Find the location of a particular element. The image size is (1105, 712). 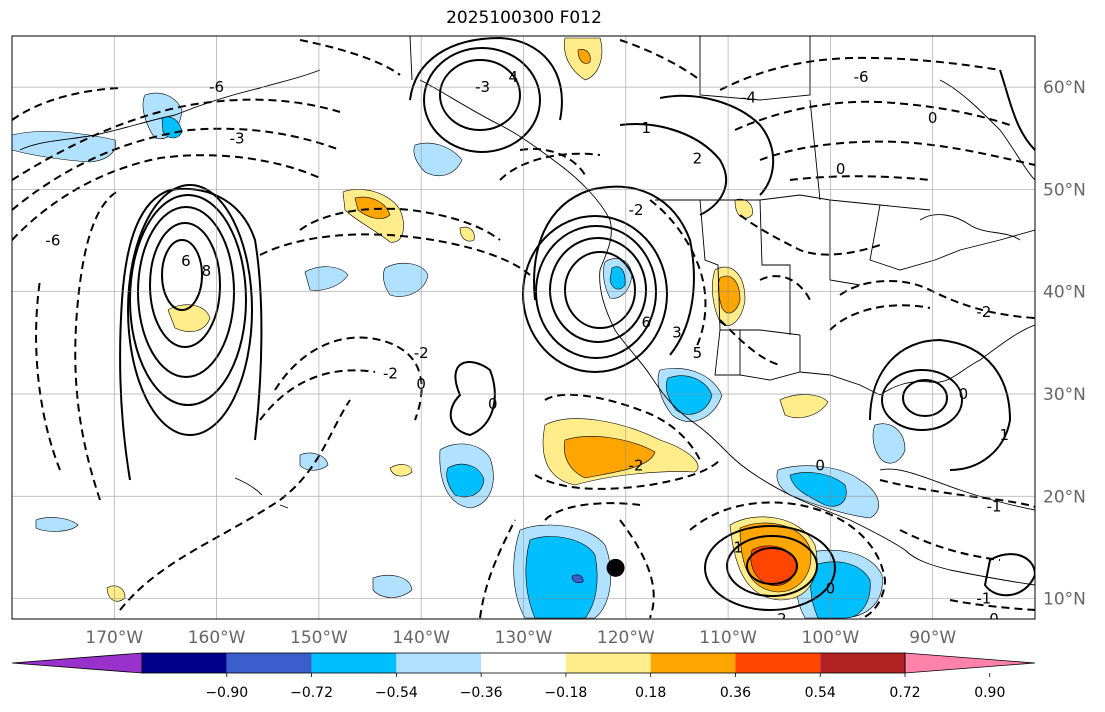

colorbar-outline is located at coordinates (523, 663).